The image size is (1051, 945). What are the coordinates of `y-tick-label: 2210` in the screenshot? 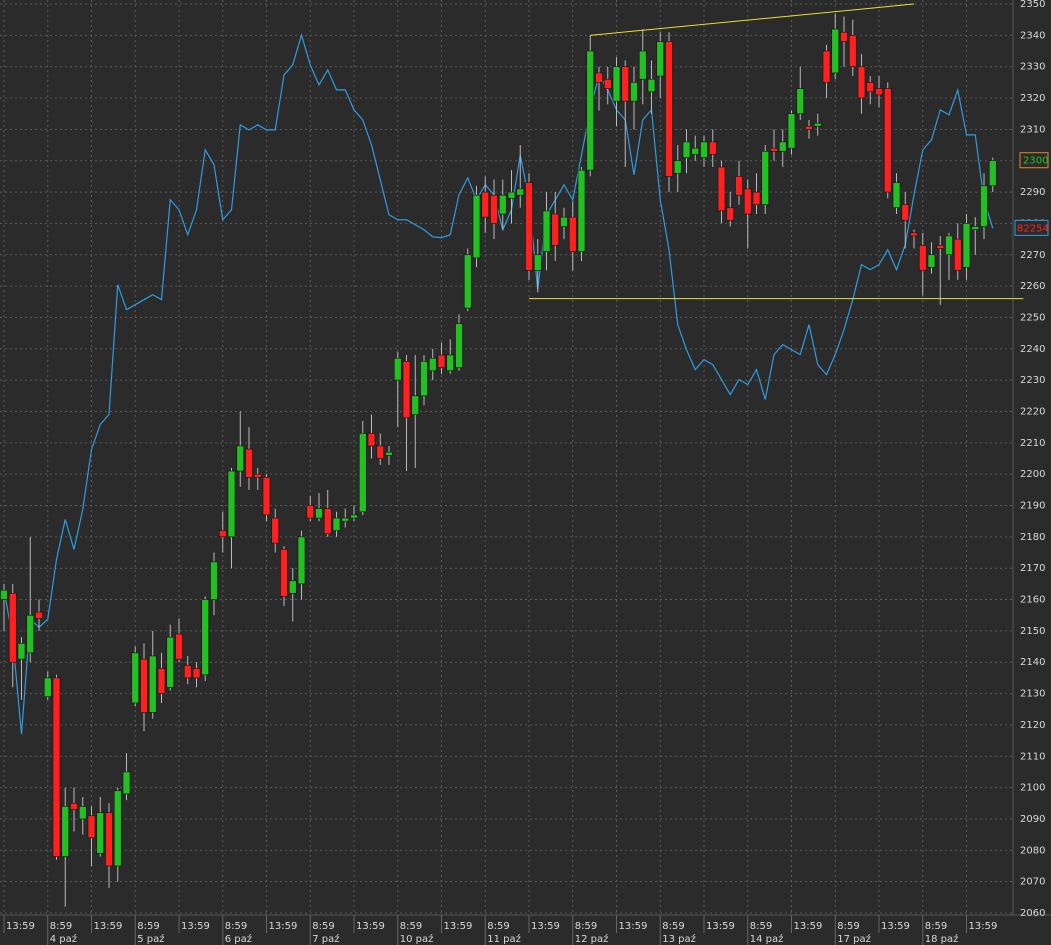 It's located at (1032, 443).